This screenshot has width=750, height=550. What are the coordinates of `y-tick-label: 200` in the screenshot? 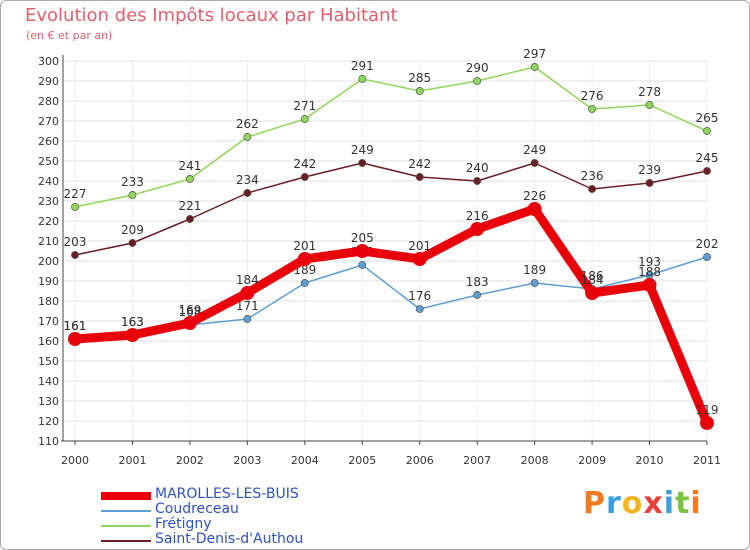 It's located at (48, 261).